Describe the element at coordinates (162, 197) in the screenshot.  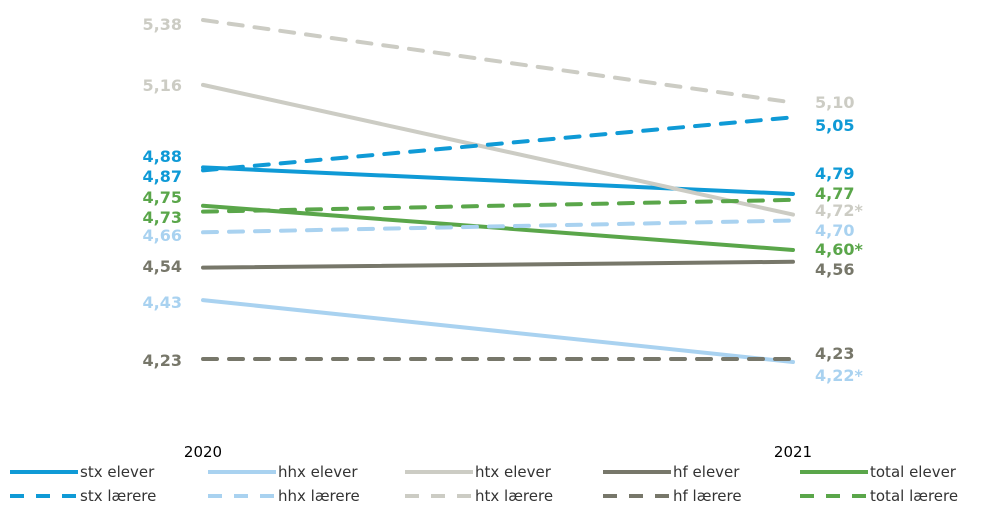
I see `value-label-2020-total-elever: 4,75` at that location.